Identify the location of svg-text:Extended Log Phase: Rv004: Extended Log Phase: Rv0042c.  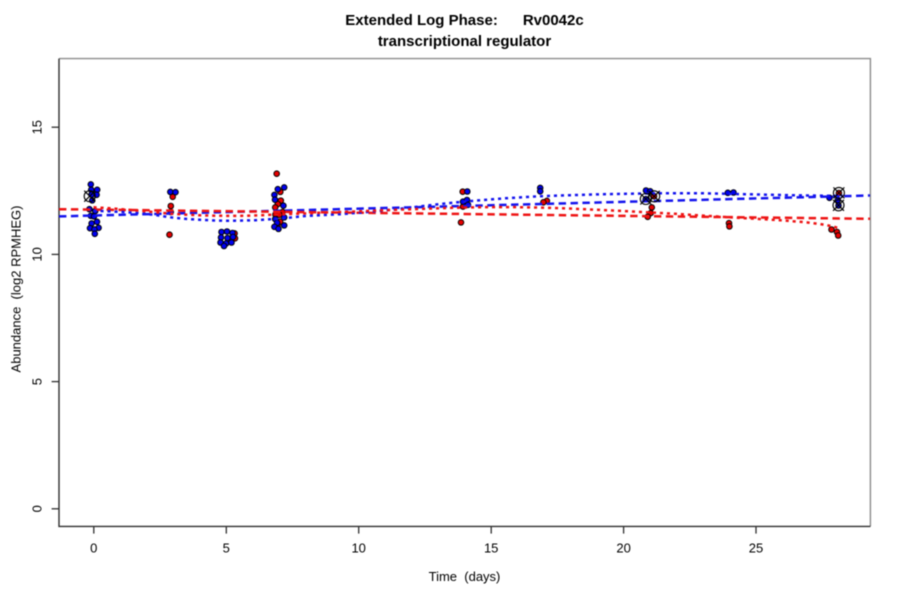
(464, 20).